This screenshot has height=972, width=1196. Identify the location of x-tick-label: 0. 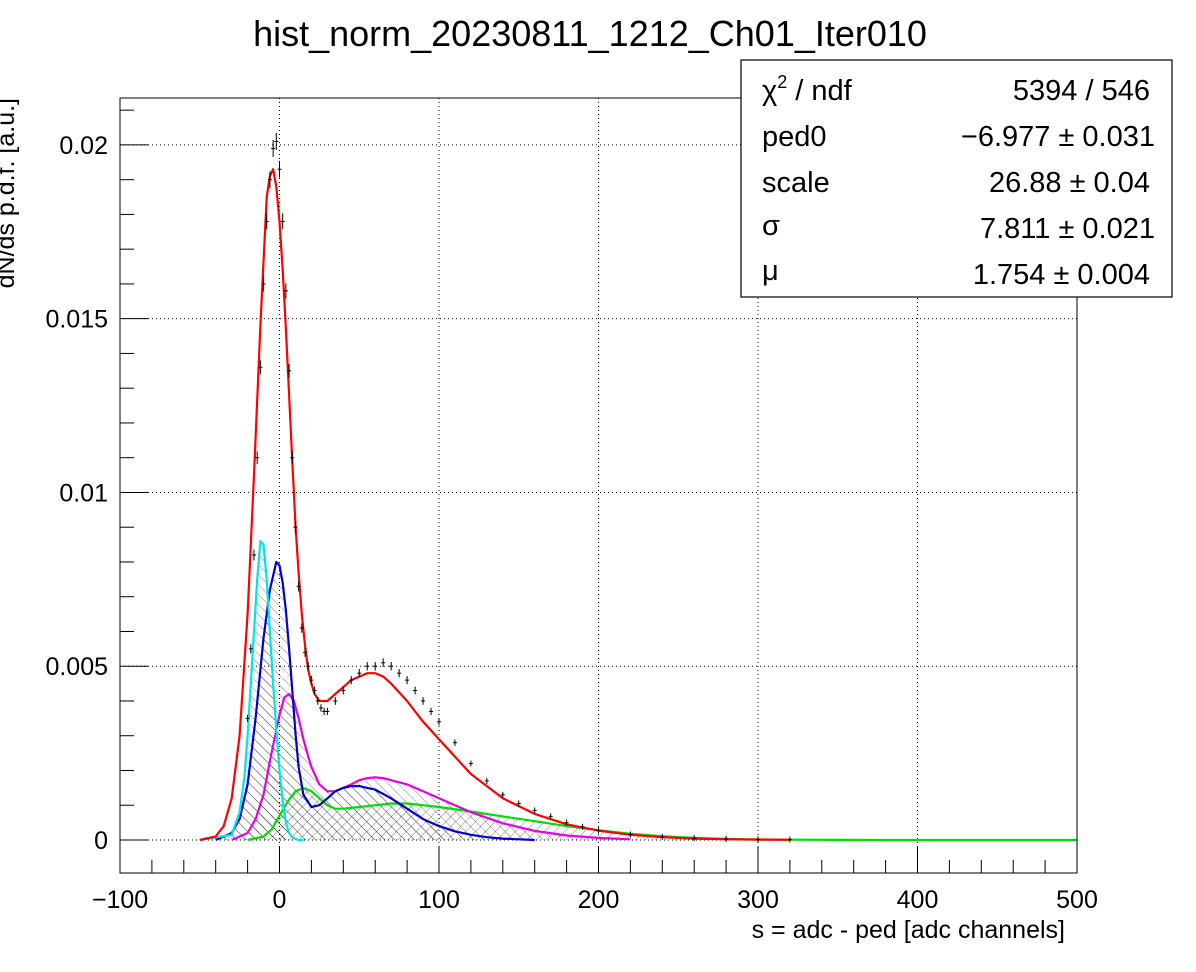
(280, 900).